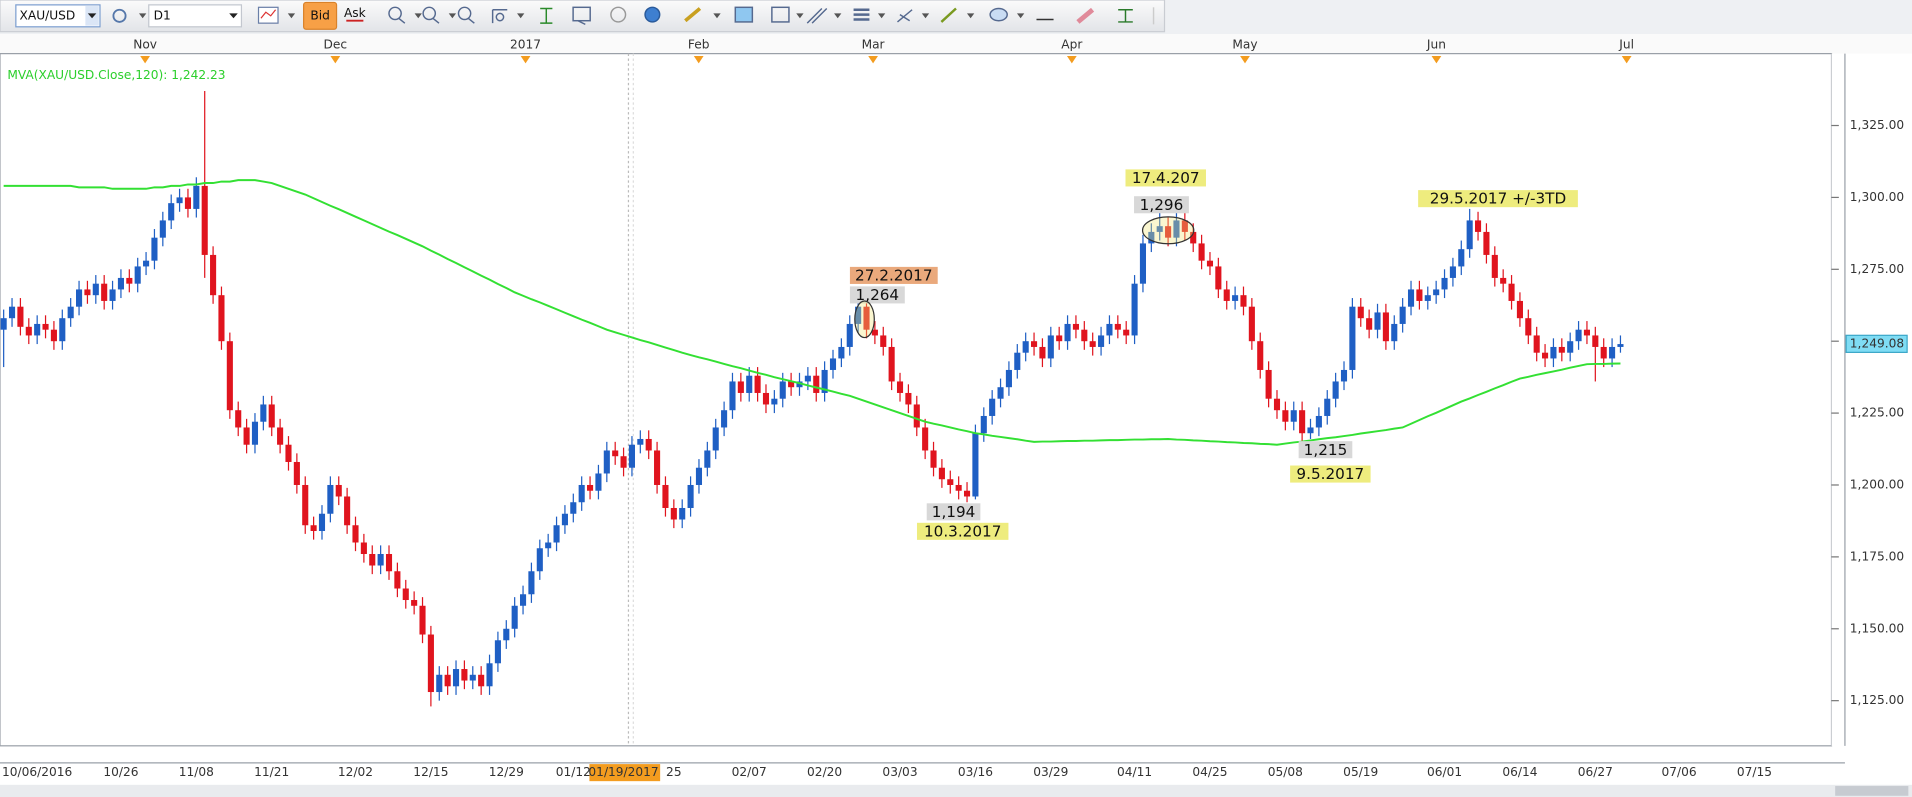 The width and height of the screenshot is (1912, 797). What do you see at coordinates (195, 16) in the screenshot?
I see `timeframe-combo: D1` at bounding box center [195, 16].